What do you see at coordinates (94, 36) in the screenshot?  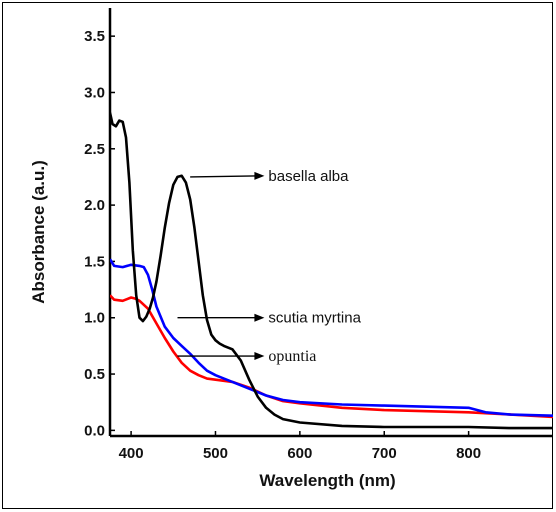 I see `y-tick-label: 3.5` at bounding box center [94, 36].